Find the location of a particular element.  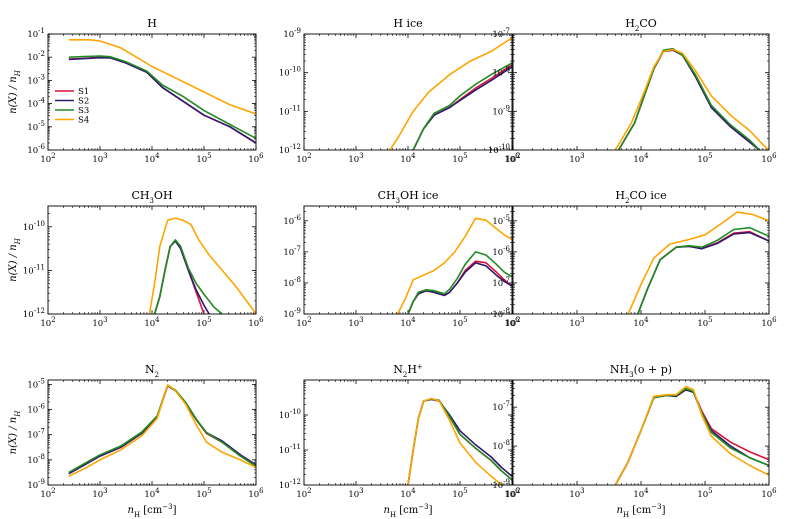

series-line-s2 is located at coordinates (459, 288).